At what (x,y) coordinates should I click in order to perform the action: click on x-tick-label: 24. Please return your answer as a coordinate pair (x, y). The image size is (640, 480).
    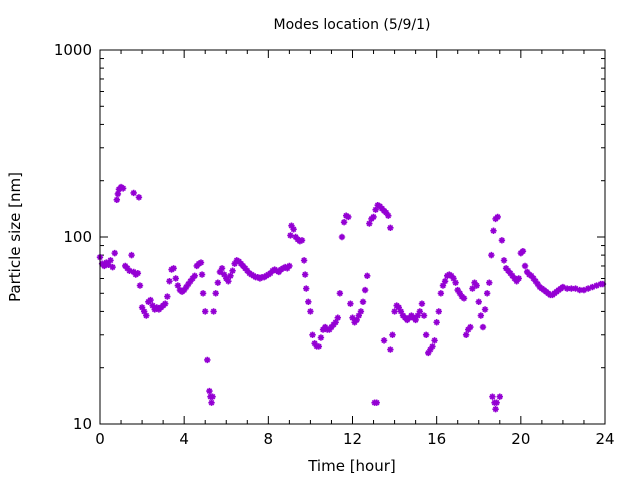
    Looking at the image, I should click on (604, 439).